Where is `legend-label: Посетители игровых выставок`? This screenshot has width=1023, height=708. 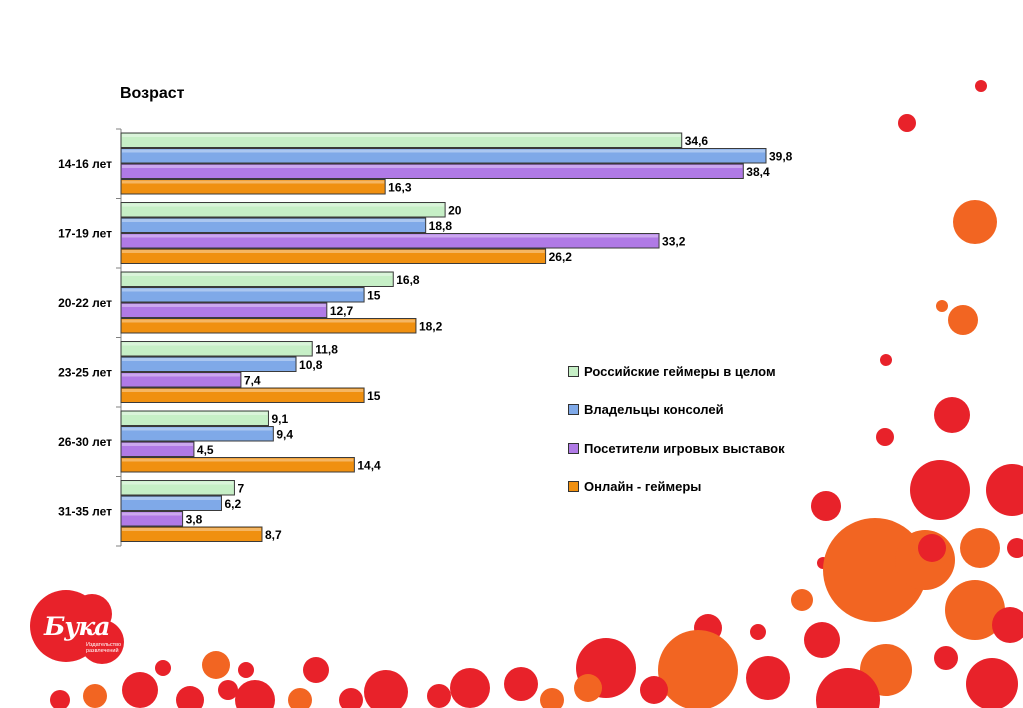
legend-label: Посетители игровых выставок is located at coordinates (684, 448).